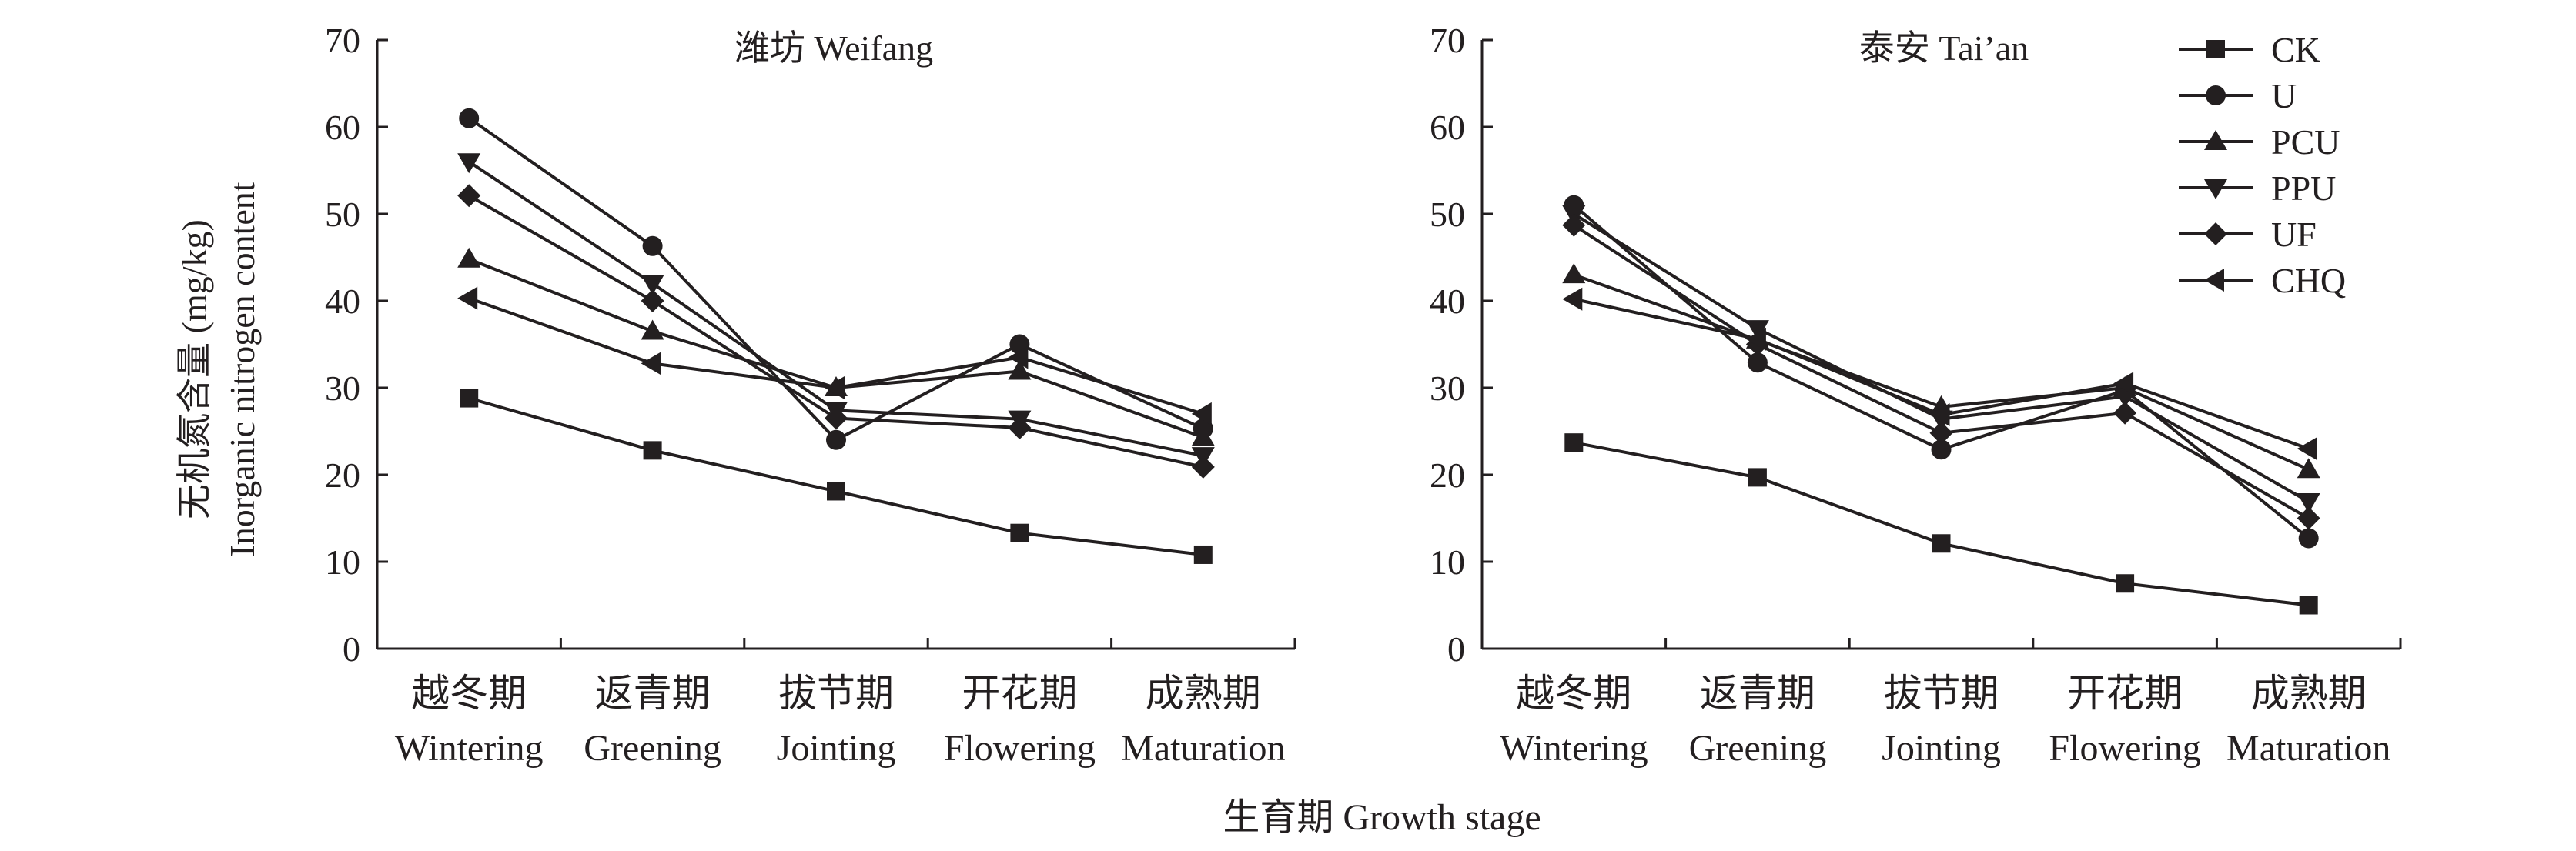  Describe the element at coordinates (194, 369) in the screenshot. I see `y-axis-title-cn: 无机氮含量 (mg/kg)` at that location.